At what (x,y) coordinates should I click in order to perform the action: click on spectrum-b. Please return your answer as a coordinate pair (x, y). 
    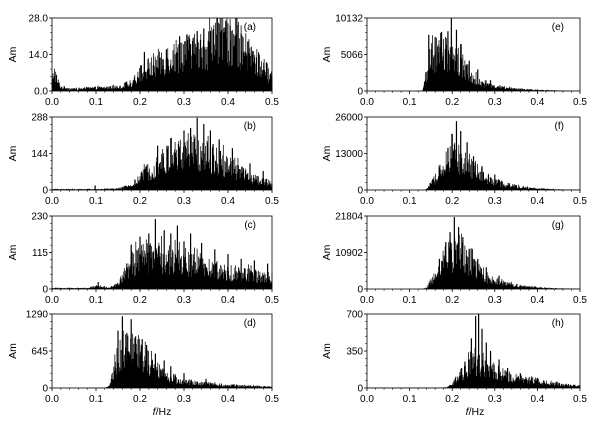
    Looking at the image, I should click on (162, 153).